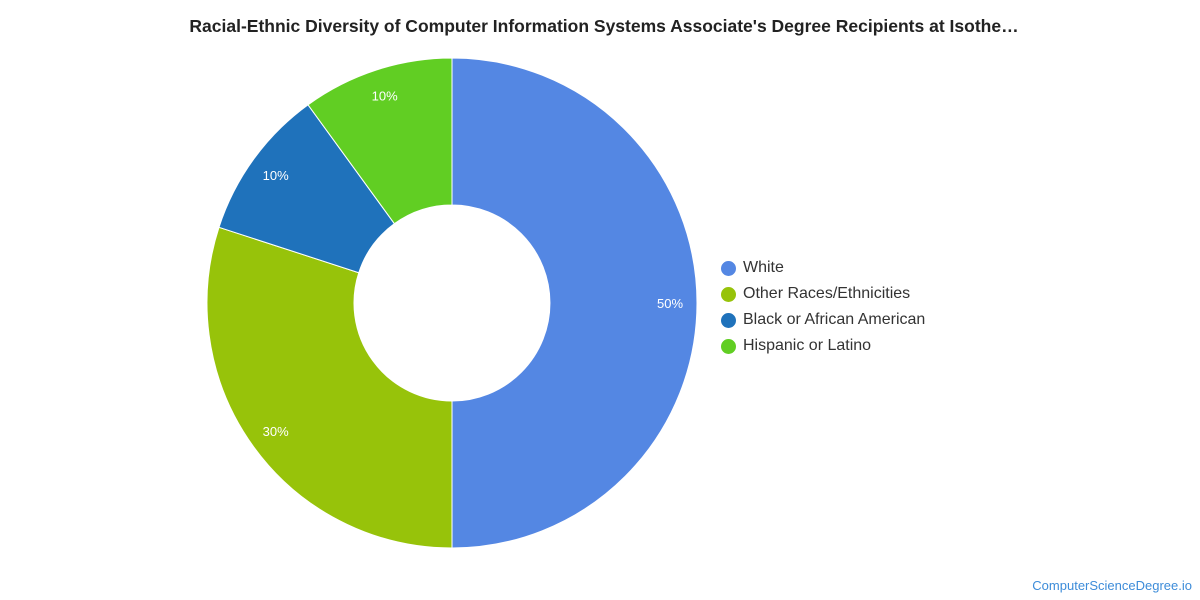 This screenshot has height=600, width=1200. Describe the element at coordinates (1112, 585) in the screenshot. I see `site-watermark: ComputerScienceDegree.io` at that location.